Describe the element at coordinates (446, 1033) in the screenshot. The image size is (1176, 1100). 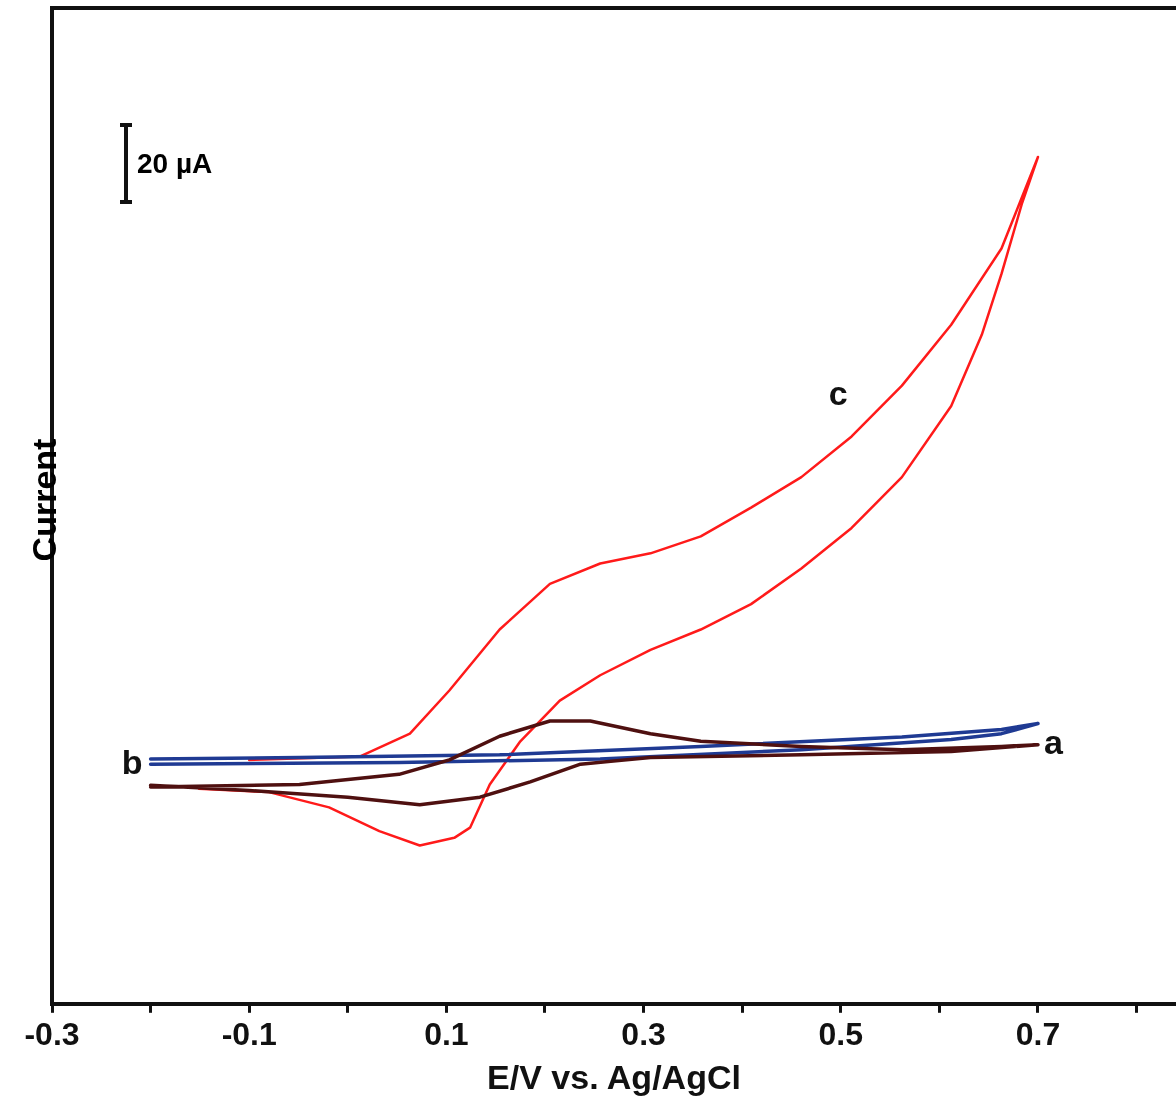
I see `x-tick-label: 0.1` at that location.